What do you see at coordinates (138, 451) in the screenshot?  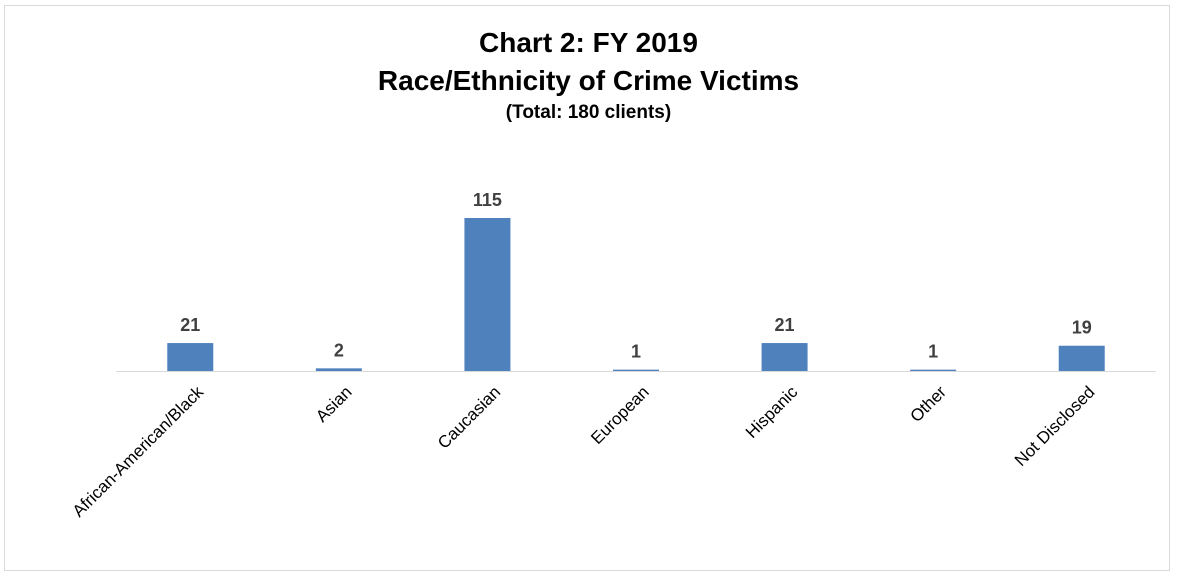 I see `x-tick-label: African-American/Black` at bounding box center [138, 451].